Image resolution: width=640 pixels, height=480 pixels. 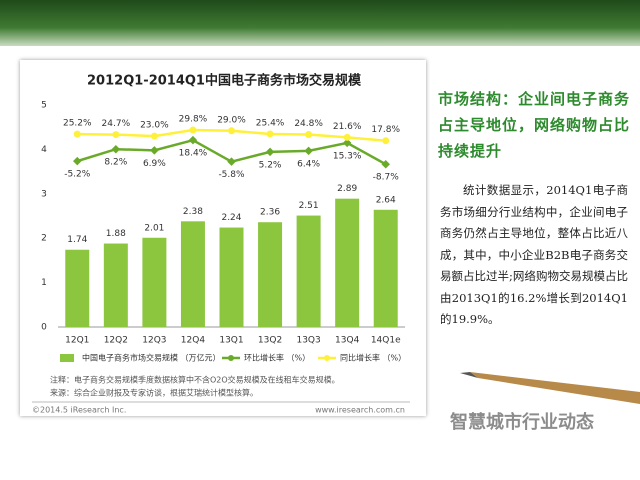 What do you see at coordinates (386, 178) in the screenshot?
I see `point-label: -8.7%` at bounding box center [386, 178].